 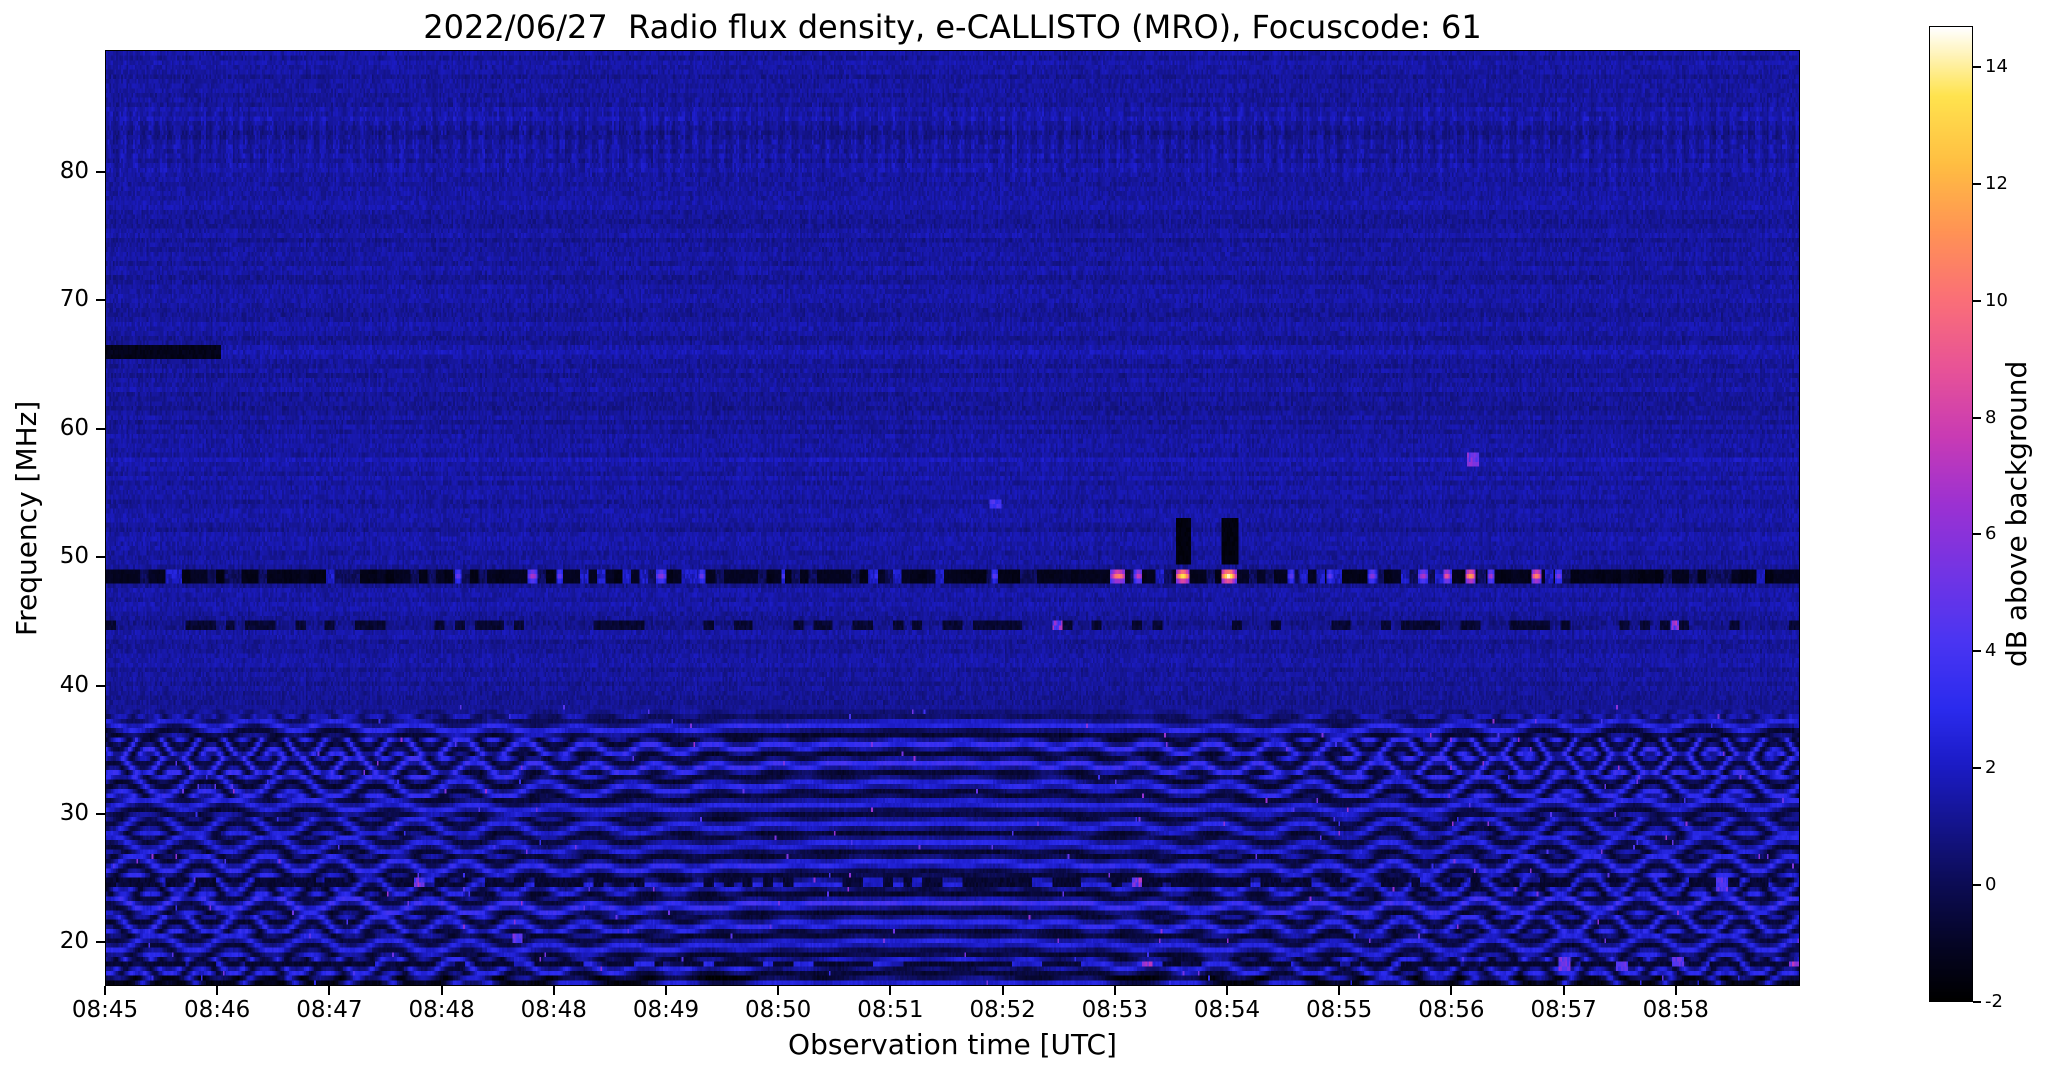 What do you see at coordinates (217, 1010) in the screenshot?
I see `x-tick-label: 08:46` at bounding box center [217, 1010].